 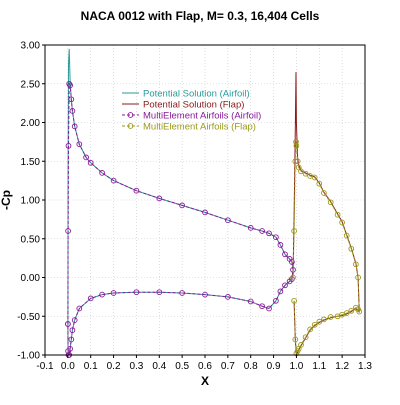 What do you see at coordinates (28, 317) in the screenshot?
I see `y-tick-label: -0.50` at bounding box center [28, 317].